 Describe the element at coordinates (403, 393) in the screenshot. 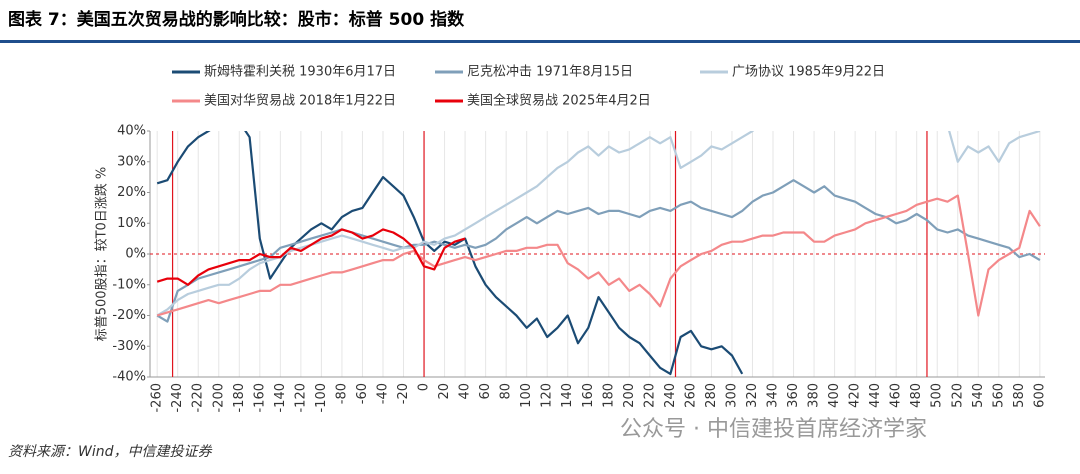

I see `x-tick-label: -20` at that location.